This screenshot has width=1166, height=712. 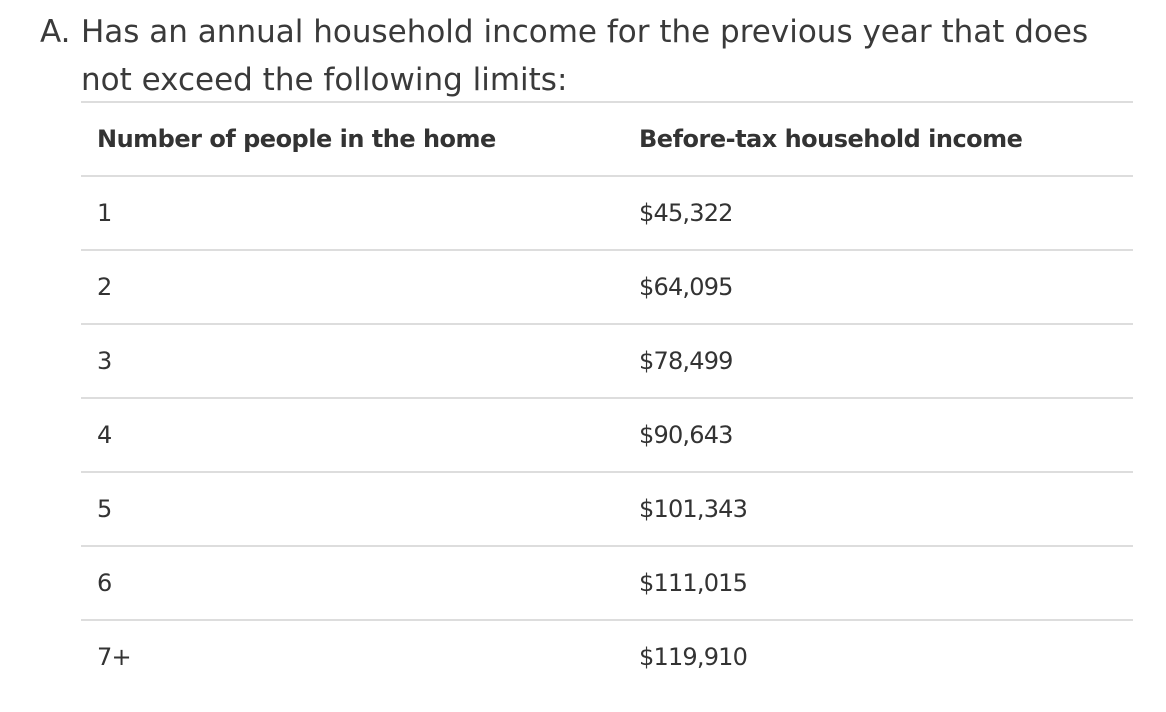 I want to click on table-cell: 3, so click(x=352, y=360).